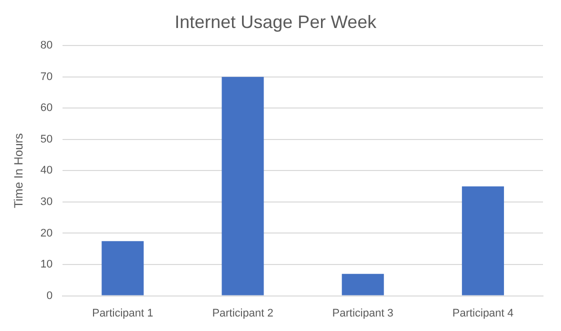 The image size is (561, 331). Describe the element at coordinates (46, 264) in the screenshot. I see `y-tick-label: 10` at that location.